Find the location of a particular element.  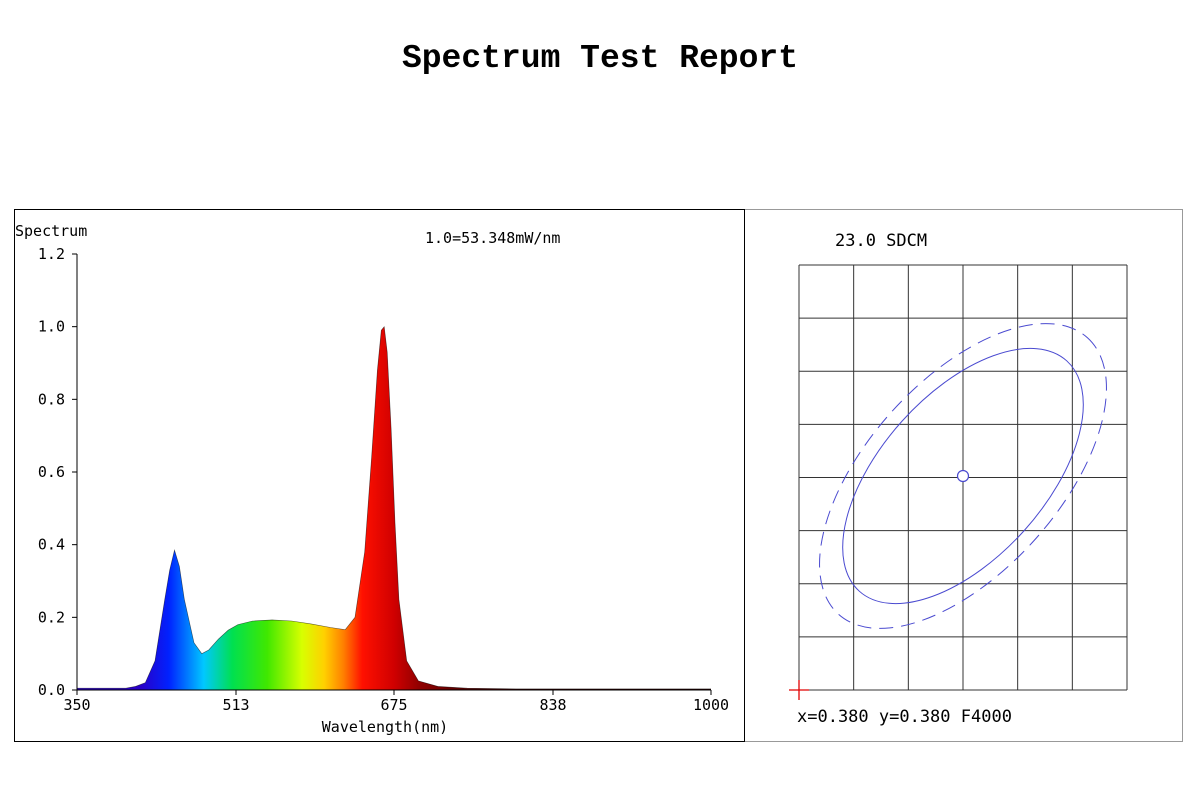

x-tick-label: 1000 is located at coordinates (711, 705).